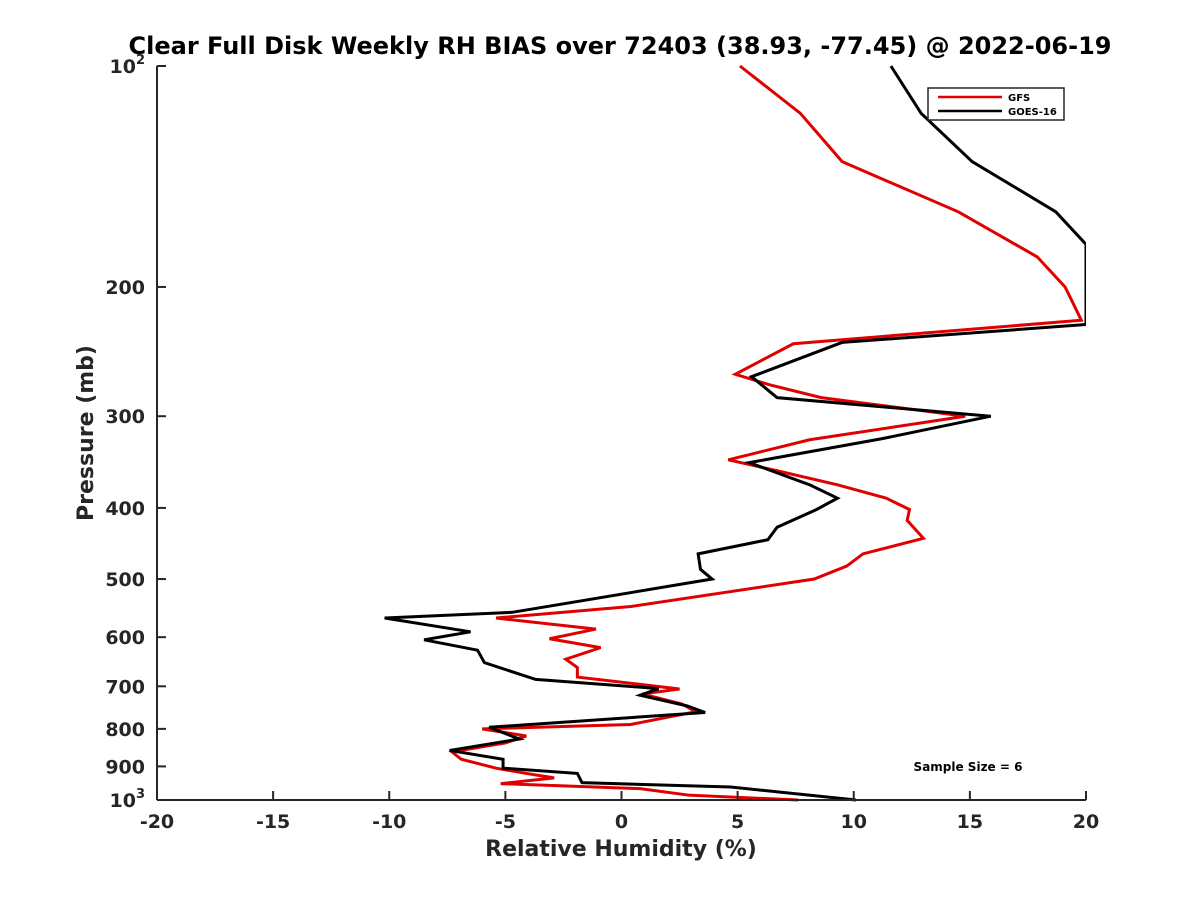  I want to click on y-tick-label: 800, so click(125, 730).